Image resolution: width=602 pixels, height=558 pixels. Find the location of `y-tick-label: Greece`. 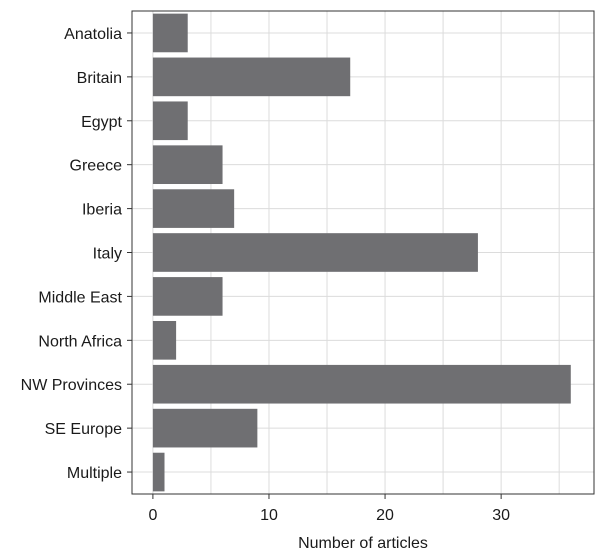

y-tick-label: Greece is located at coordinates (96, 166).